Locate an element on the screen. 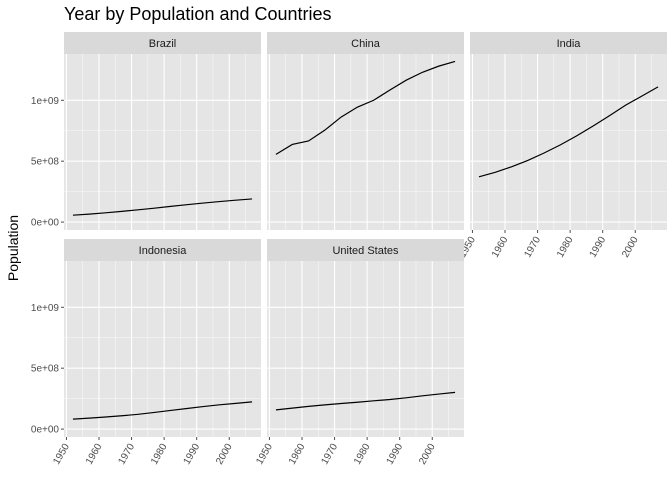  y-axis-title: Population is located at coordinates (13, 248).